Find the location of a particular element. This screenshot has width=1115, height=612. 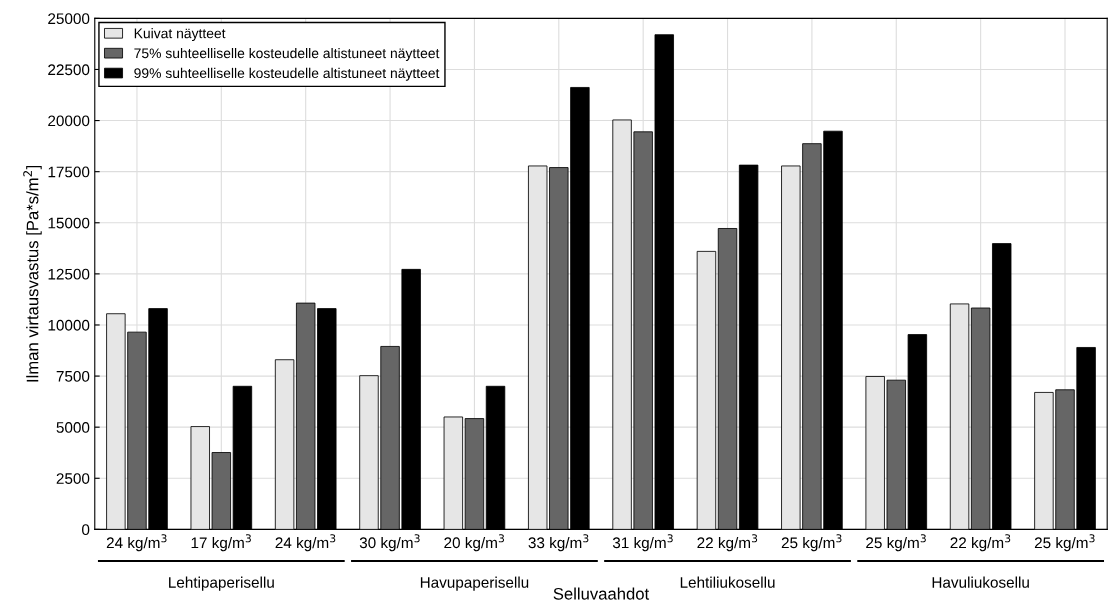

legend-label: 75% suhteelliselle kosteudelle altistuneet näytteet is located at coordinates (287, 54).